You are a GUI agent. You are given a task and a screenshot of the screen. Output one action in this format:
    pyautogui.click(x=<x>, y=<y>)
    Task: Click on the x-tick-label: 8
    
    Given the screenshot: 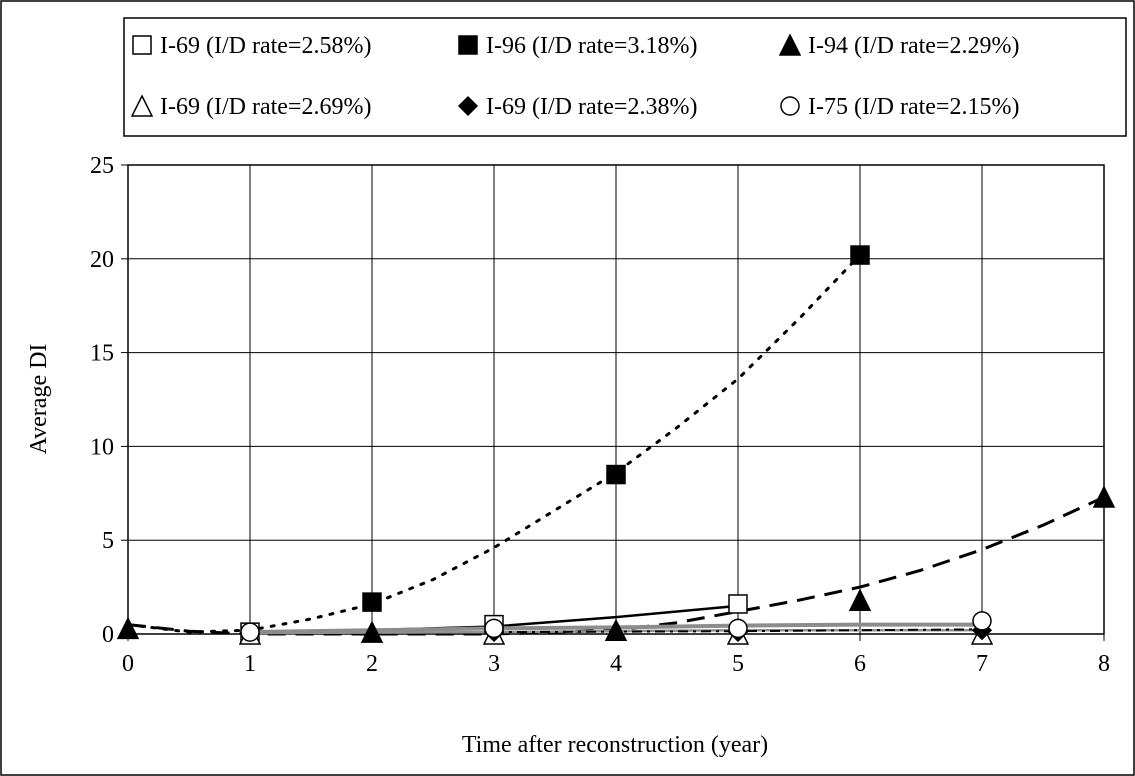 What is the action you would take?
    pyautogui.click(x=1104, y=664)
    